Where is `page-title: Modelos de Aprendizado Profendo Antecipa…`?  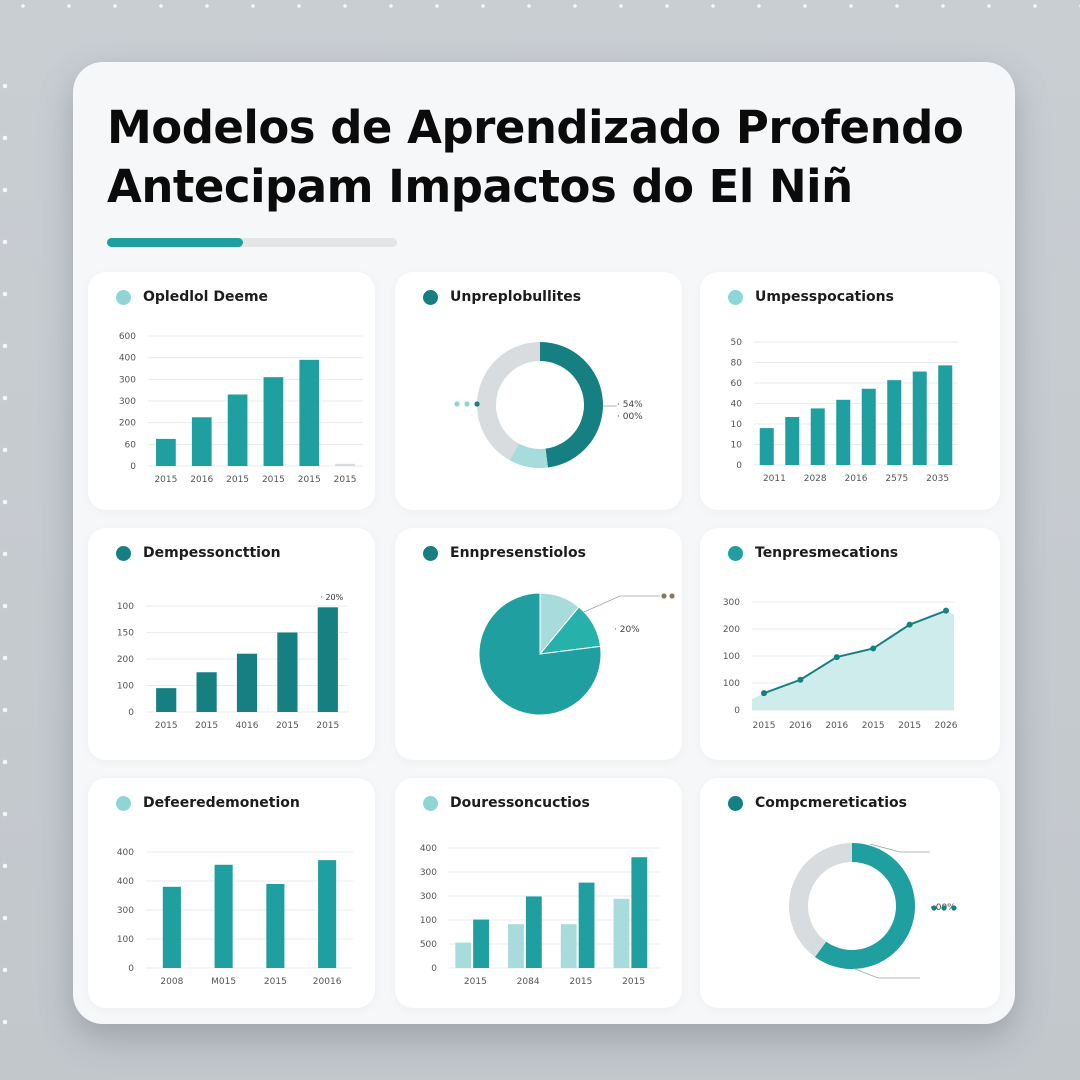
page-title: Modelos de Aprendizado Profendo Antecipa… is located at coordinates (547, 157).